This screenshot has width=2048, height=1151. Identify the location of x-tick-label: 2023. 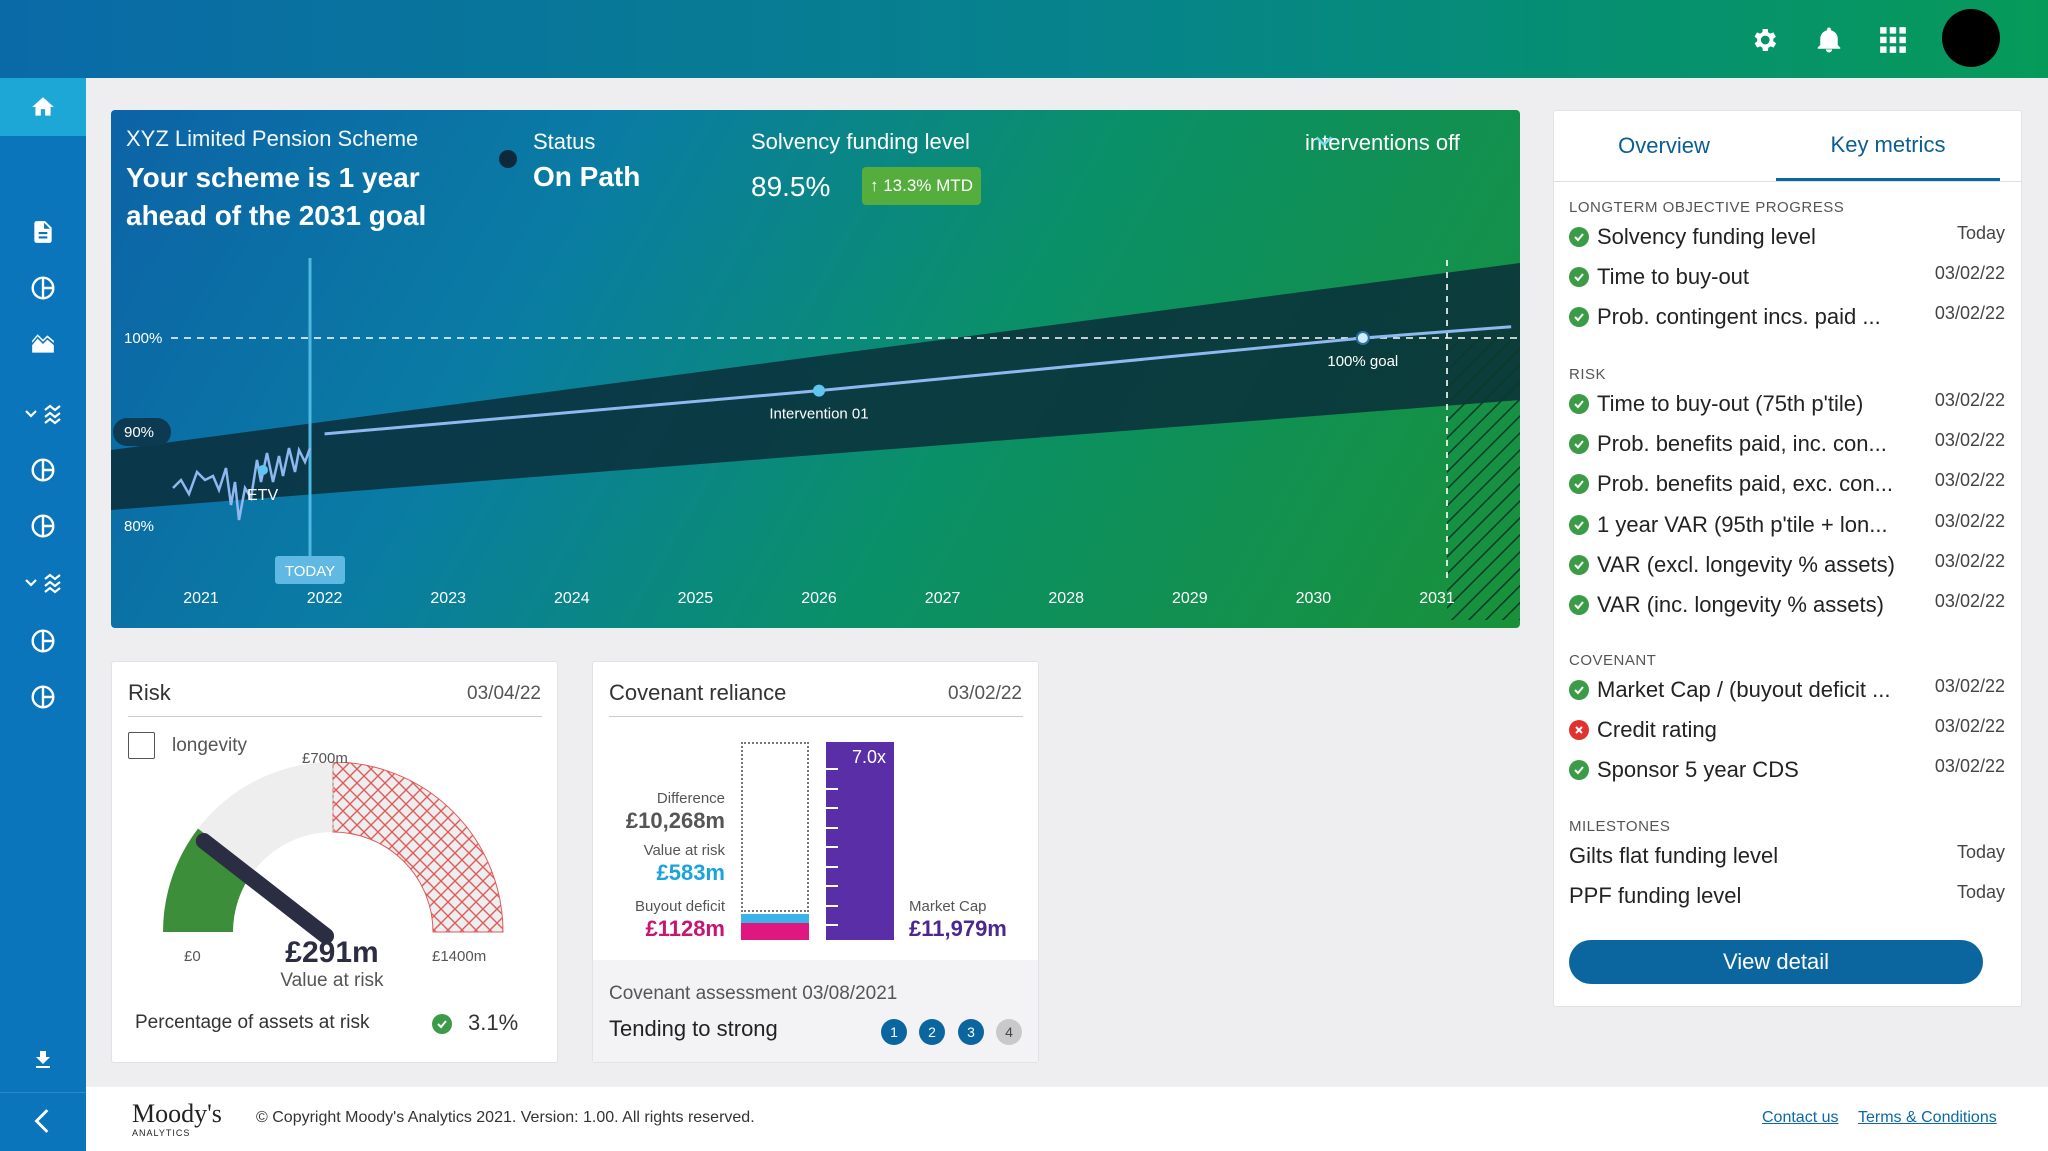
(448, 598).